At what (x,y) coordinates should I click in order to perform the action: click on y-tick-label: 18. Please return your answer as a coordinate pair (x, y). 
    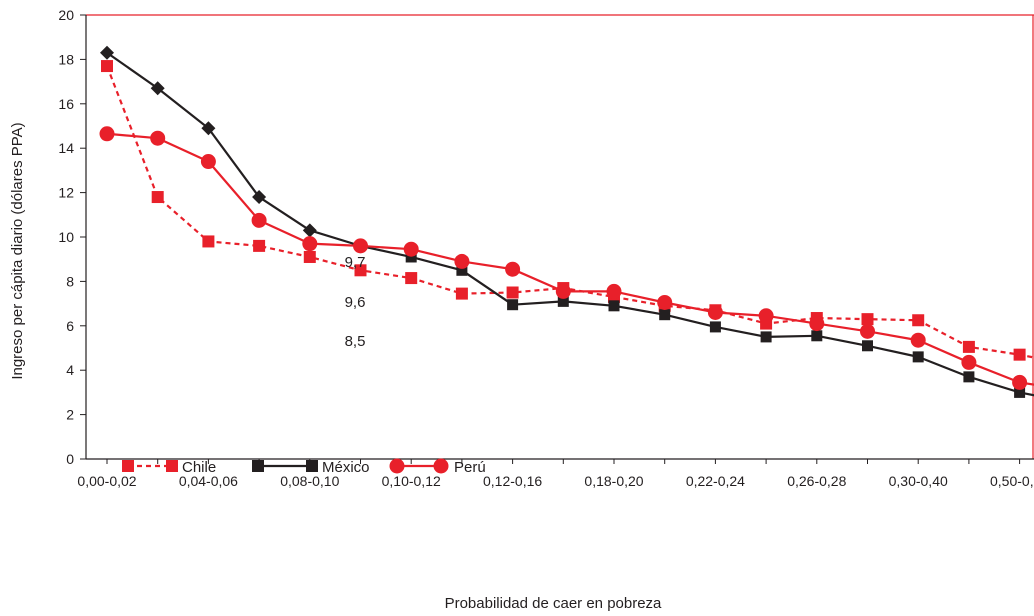
    Looking at the image, I should click on (66, 59).